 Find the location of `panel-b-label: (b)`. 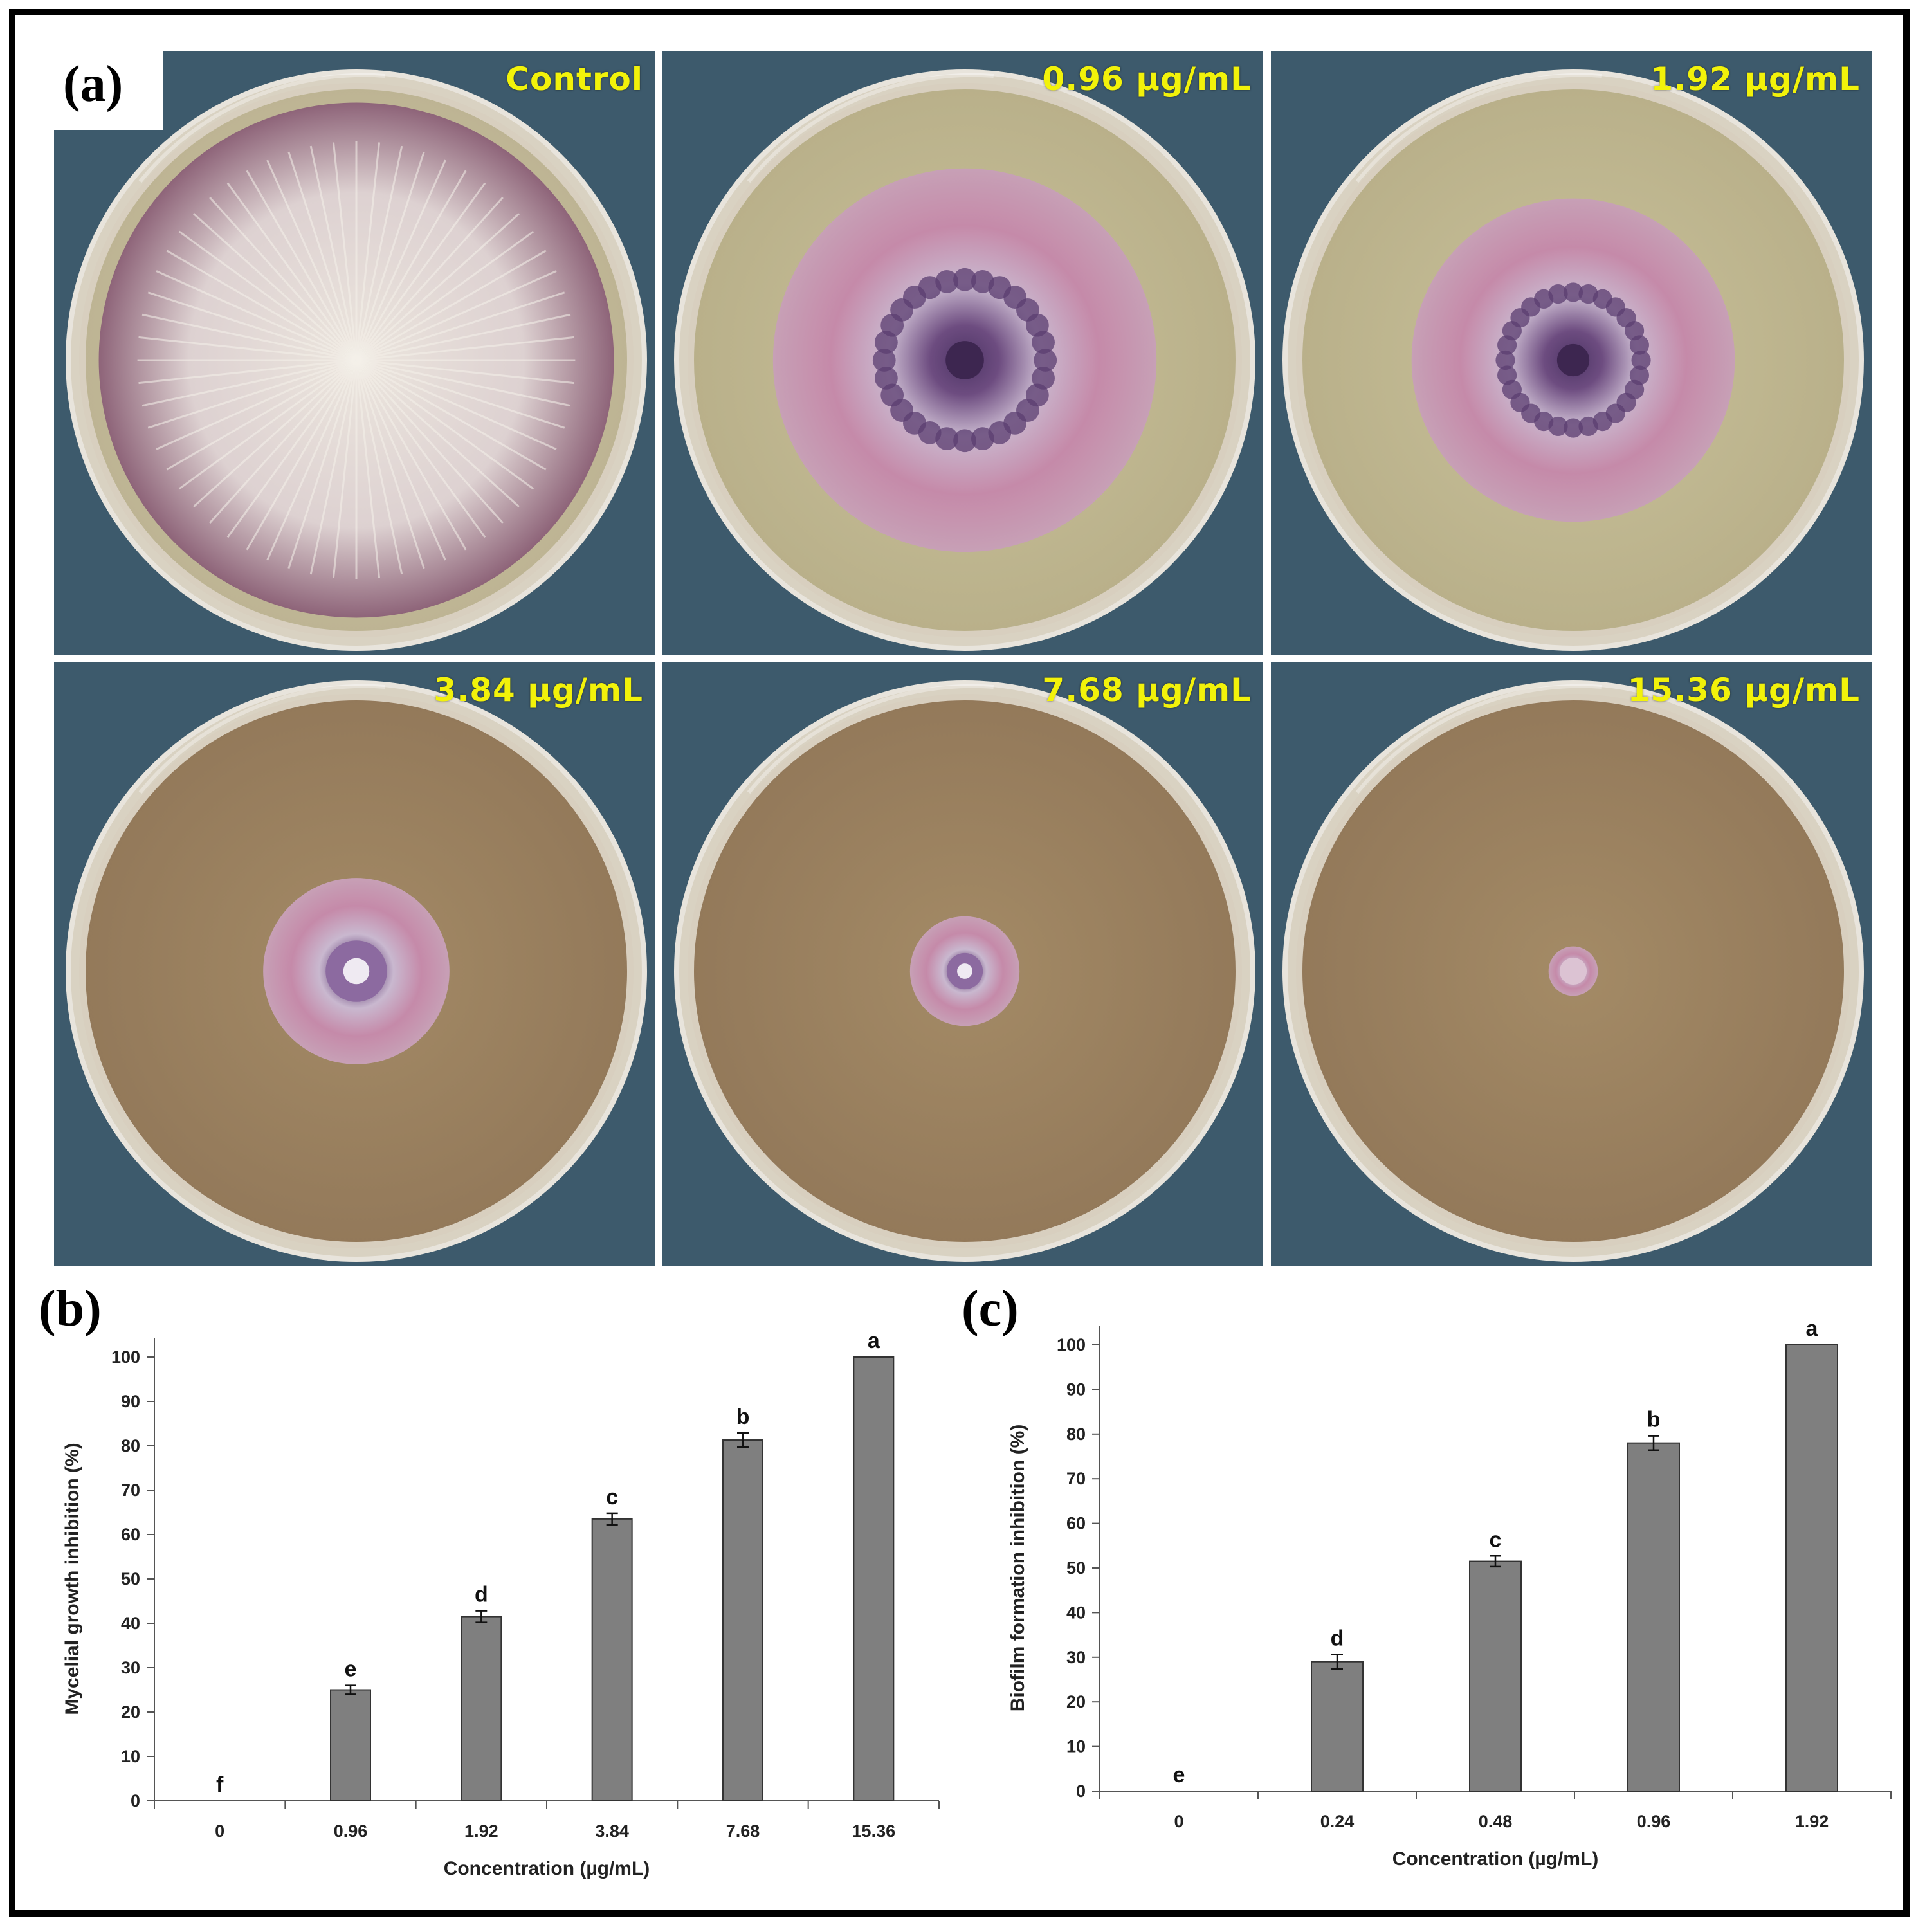

panel-b-label: (b) is located at coordinates (71, 1308).